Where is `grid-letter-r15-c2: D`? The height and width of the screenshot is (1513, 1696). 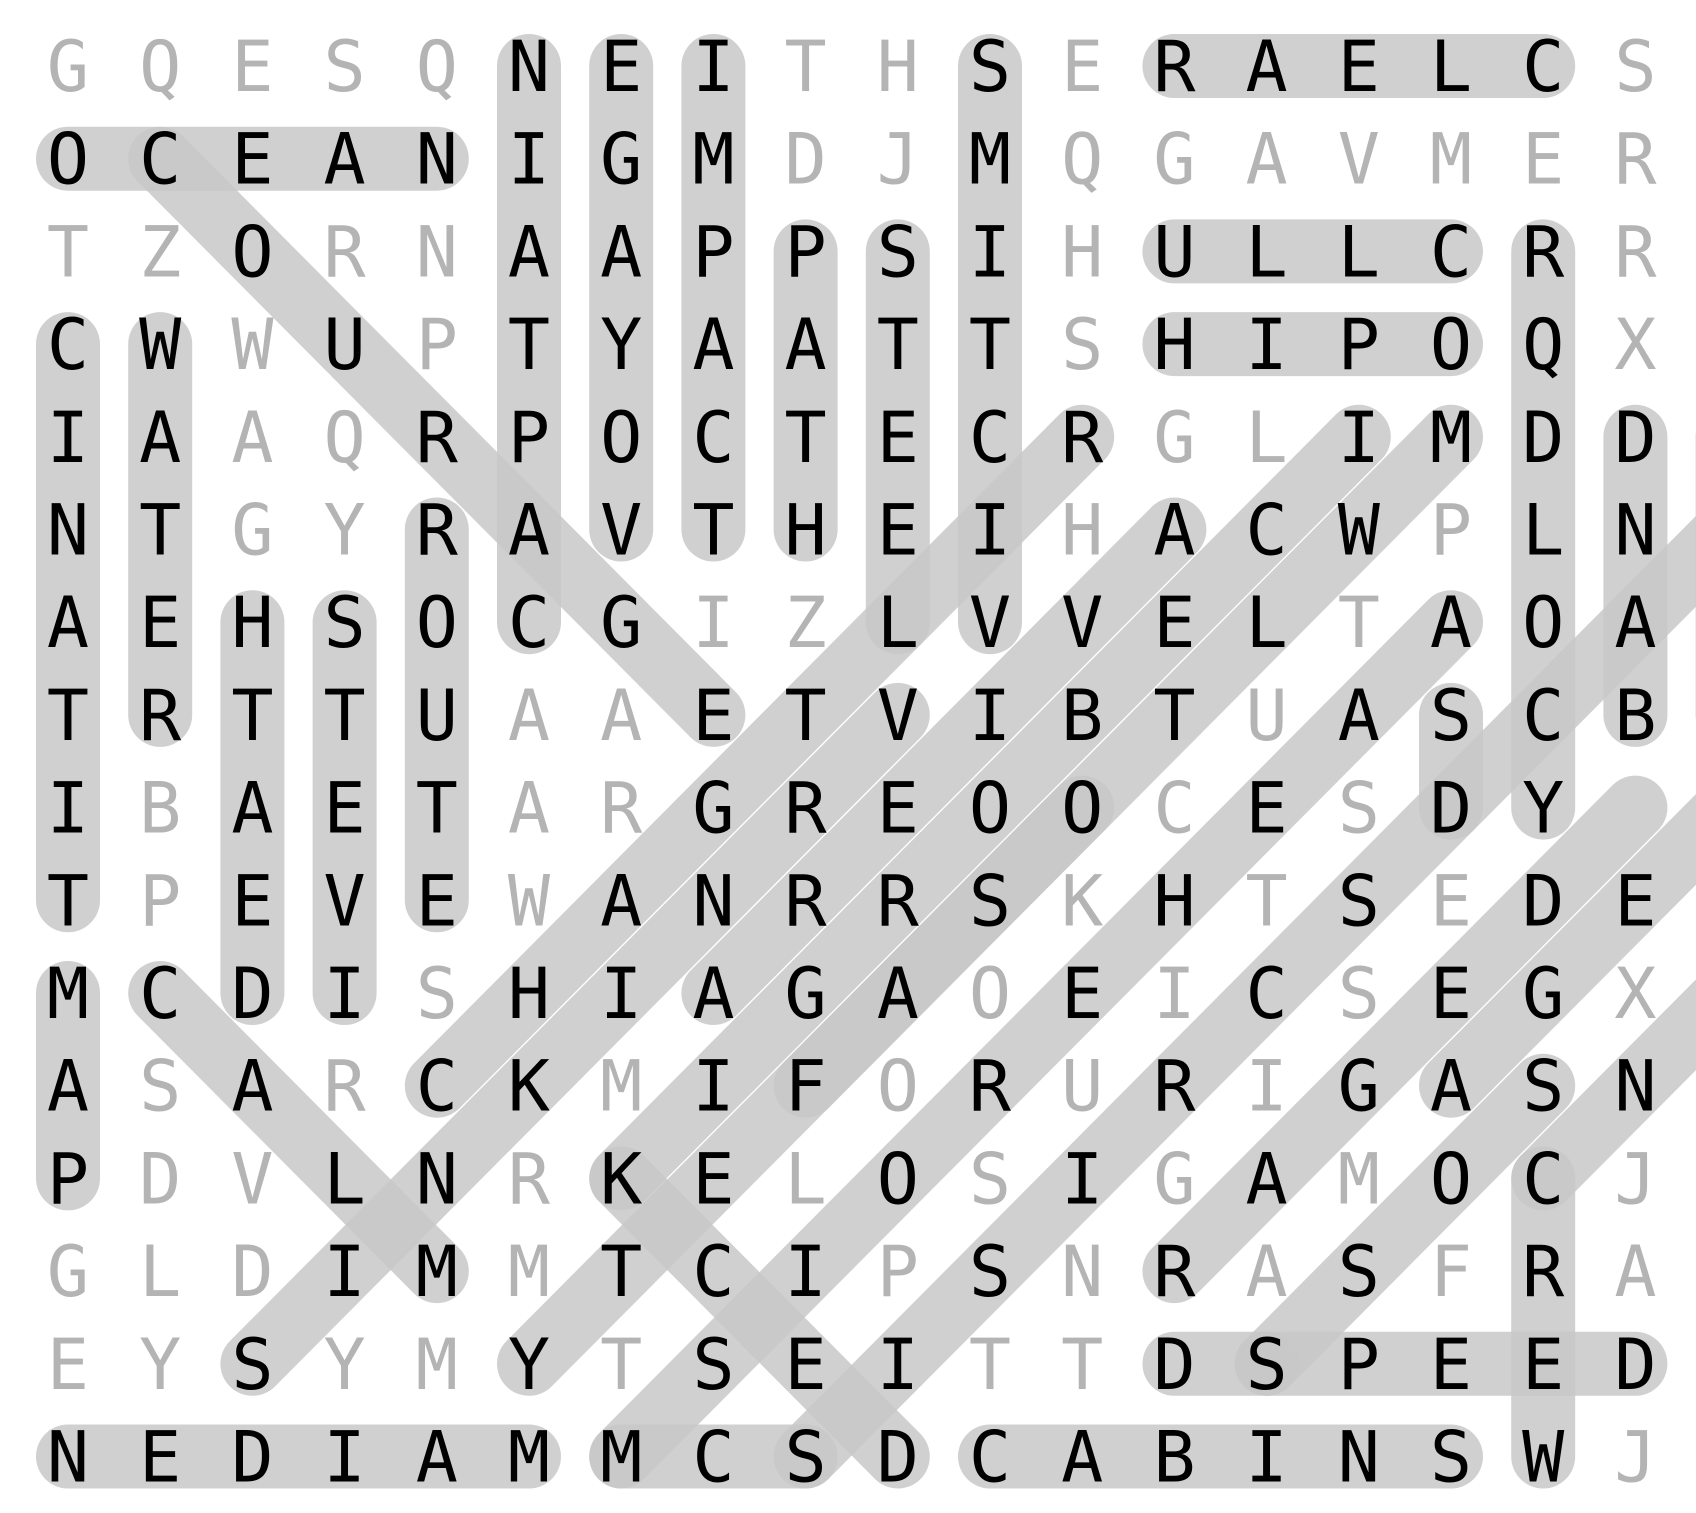
grid-letter-r15-c2: D is located at coordinates (252, 1458).